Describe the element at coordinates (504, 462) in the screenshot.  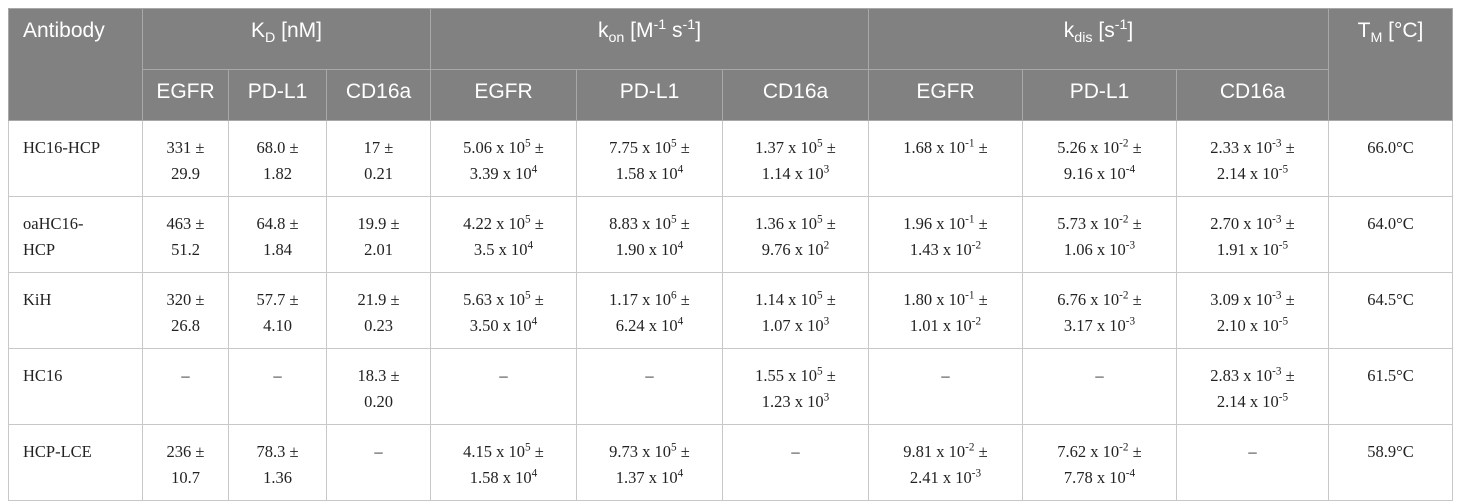
I see `table-cell: 4.15 x 105 ±1.58 x 104` at that location.